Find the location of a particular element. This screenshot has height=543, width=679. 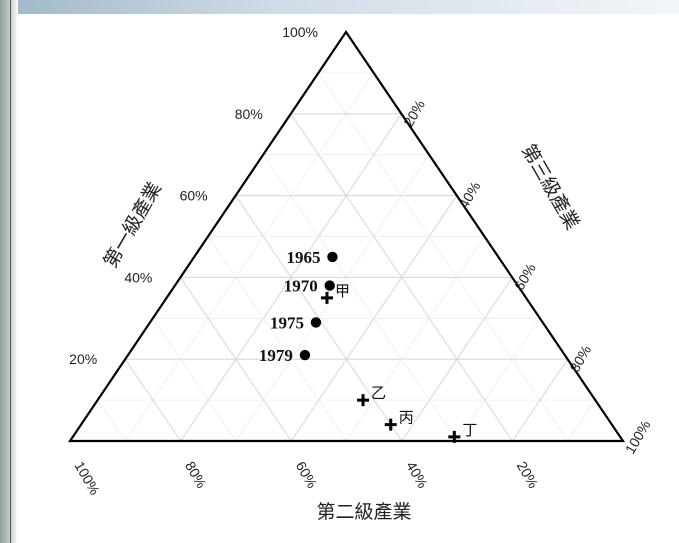

tick-label-tertiary: 40% is located at coordinates (470, 195).